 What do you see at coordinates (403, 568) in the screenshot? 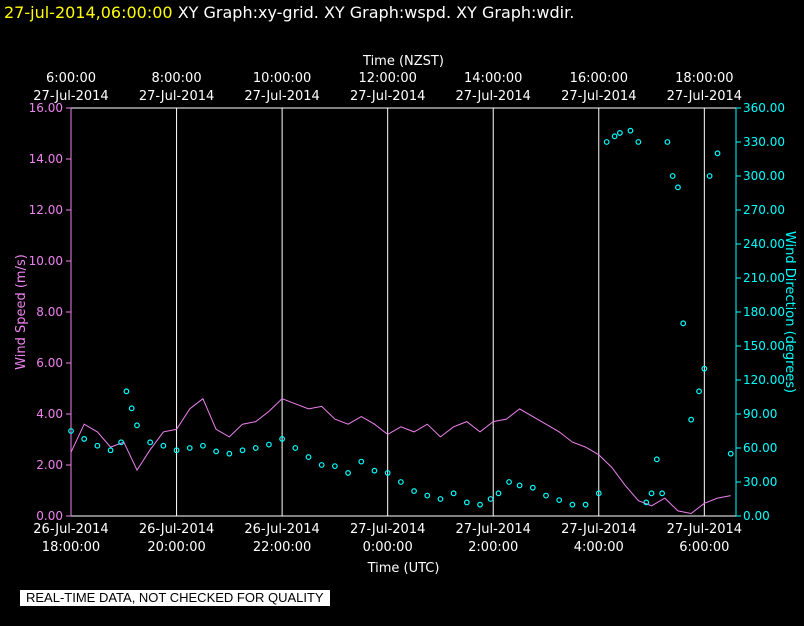
I see `bottom-axis-title: Time (UTC)` at bounding box center [403, 568].